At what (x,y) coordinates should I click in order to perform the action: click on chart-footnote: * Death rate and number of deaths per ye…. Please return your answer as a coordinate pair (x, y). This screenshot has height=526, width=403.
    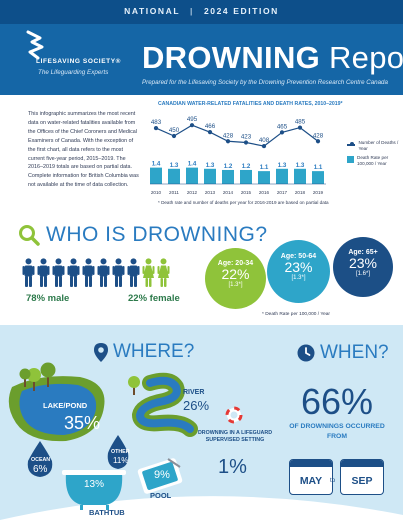
    Looking at the image, I should click on (243, 202).